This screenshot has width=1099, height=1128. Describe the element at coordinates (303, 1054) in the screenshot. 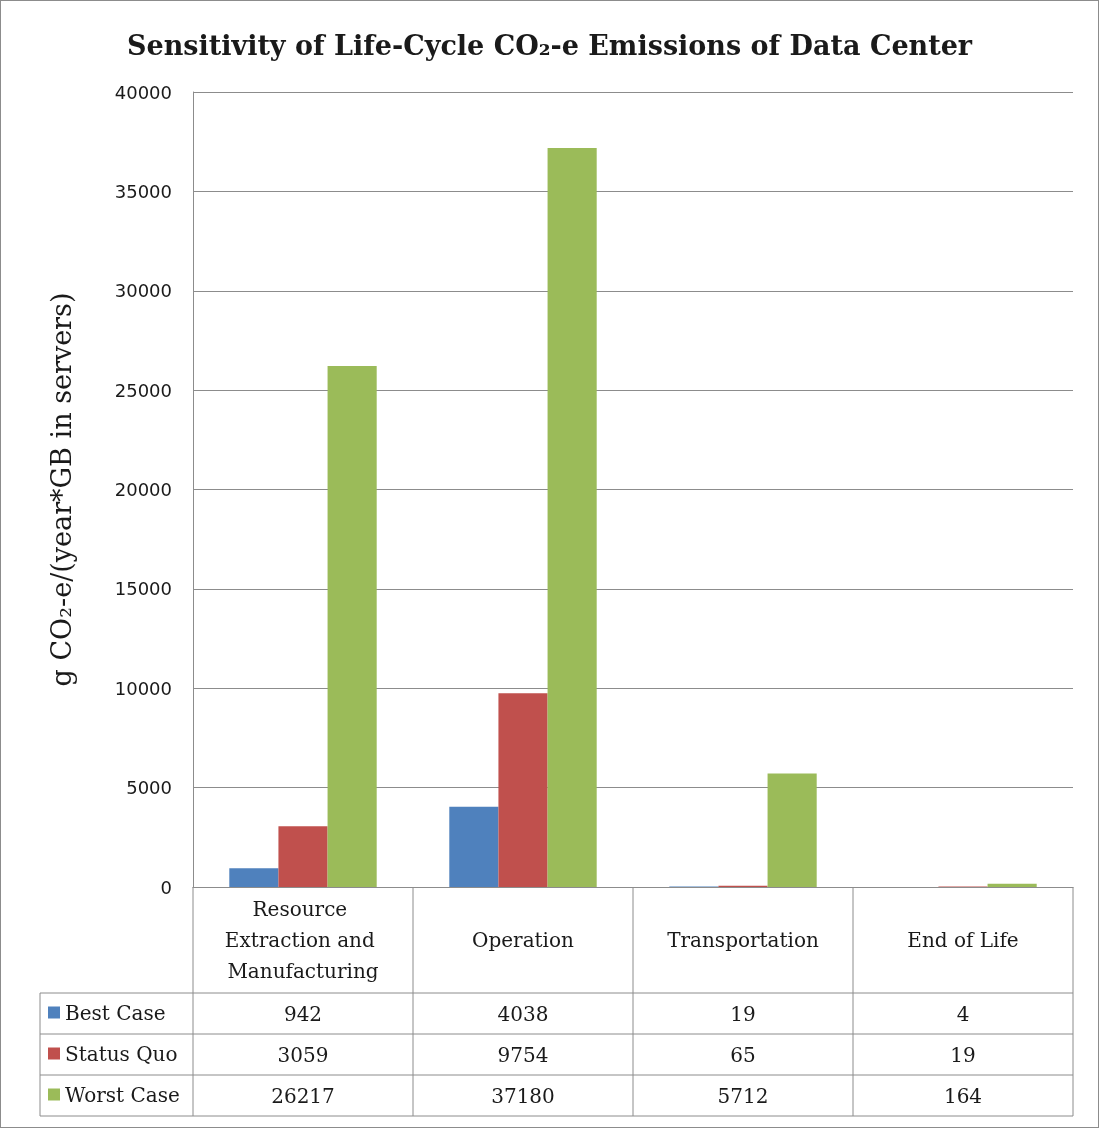

I see `data-label: 3059` at that location.